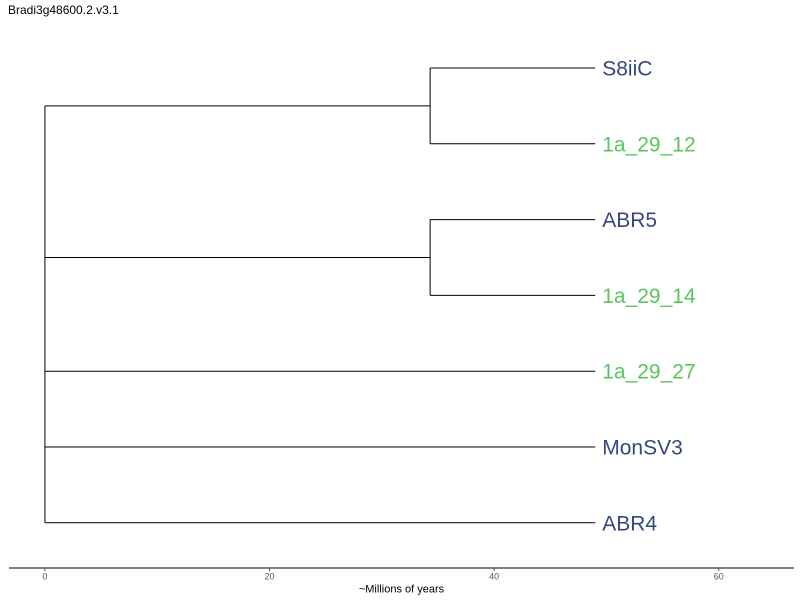 Image resolution: width=800 pixels, height=600 pixels. Describe the element at coordinates (719, 577) in the screenshot. I see `tick-label-60: 60` at that location.